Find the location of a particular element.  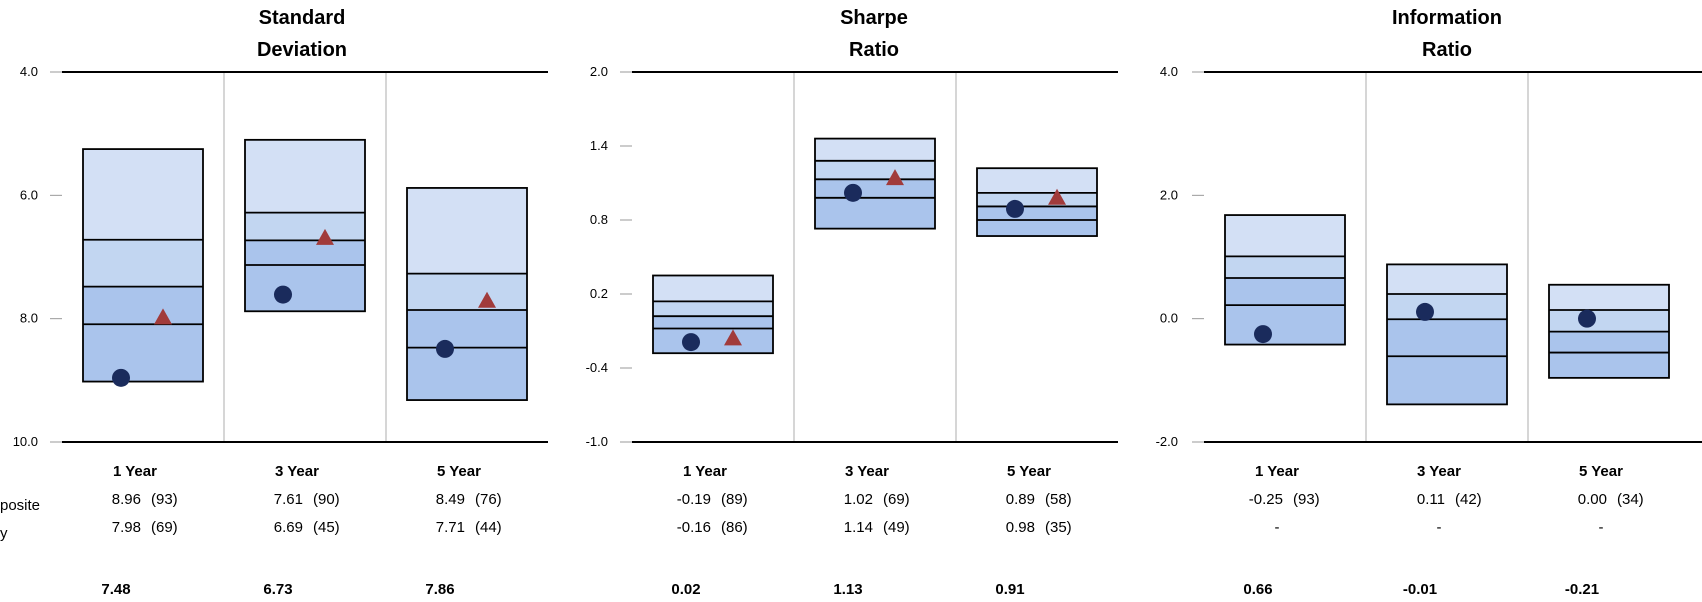

y-tick-label: -0.4 is located at coordinates (597, 367).